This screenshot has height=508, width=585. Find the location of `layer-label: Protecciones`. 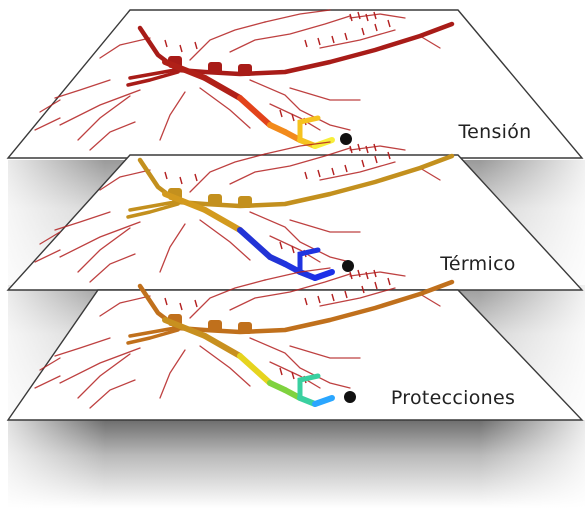

layer-label: Protecciones is located at coordinates (453, 398).